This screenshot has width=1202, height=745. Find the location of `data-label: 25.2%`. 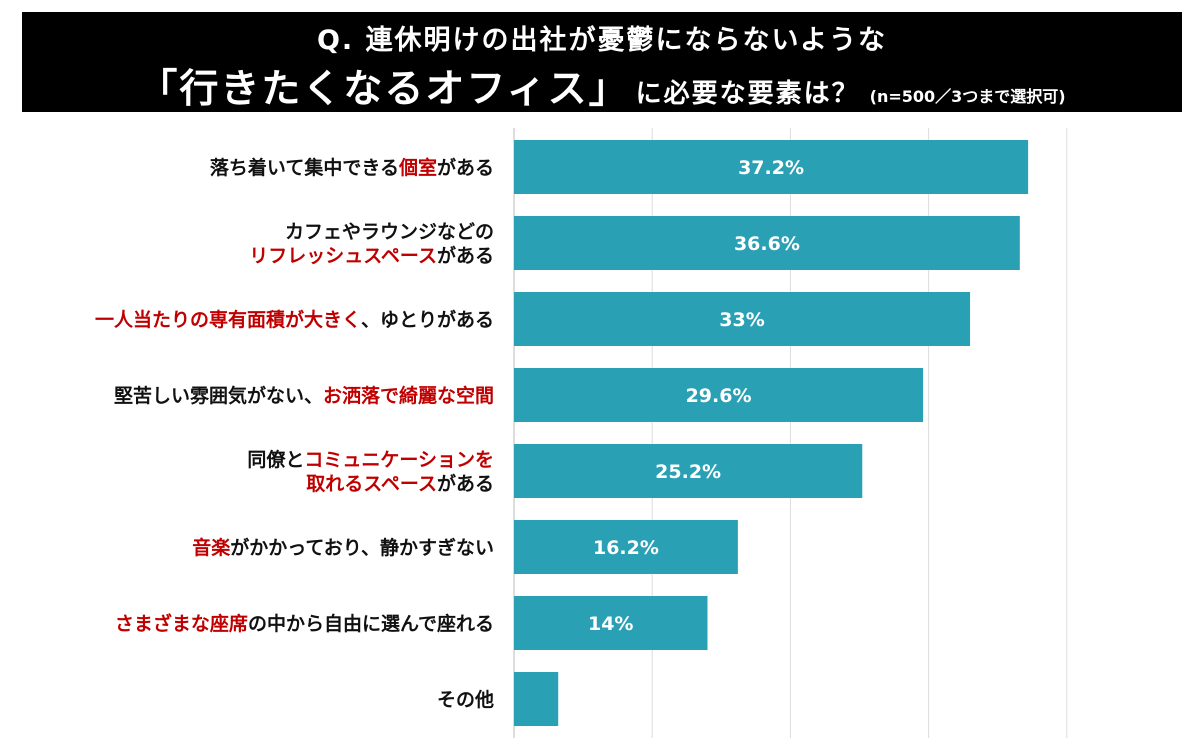

data-label: 25.2% is located at coordinates (688, 472).